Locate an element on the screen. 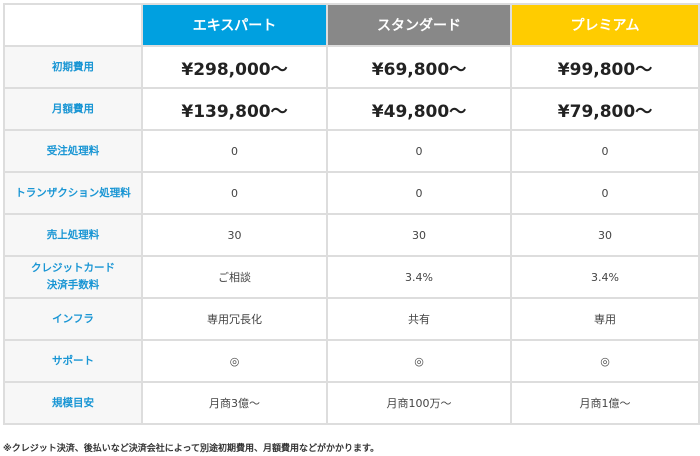 The height and width of the screenshot is (456, 700). cell-expert: ご相談 is located at coordinates (234, 277).